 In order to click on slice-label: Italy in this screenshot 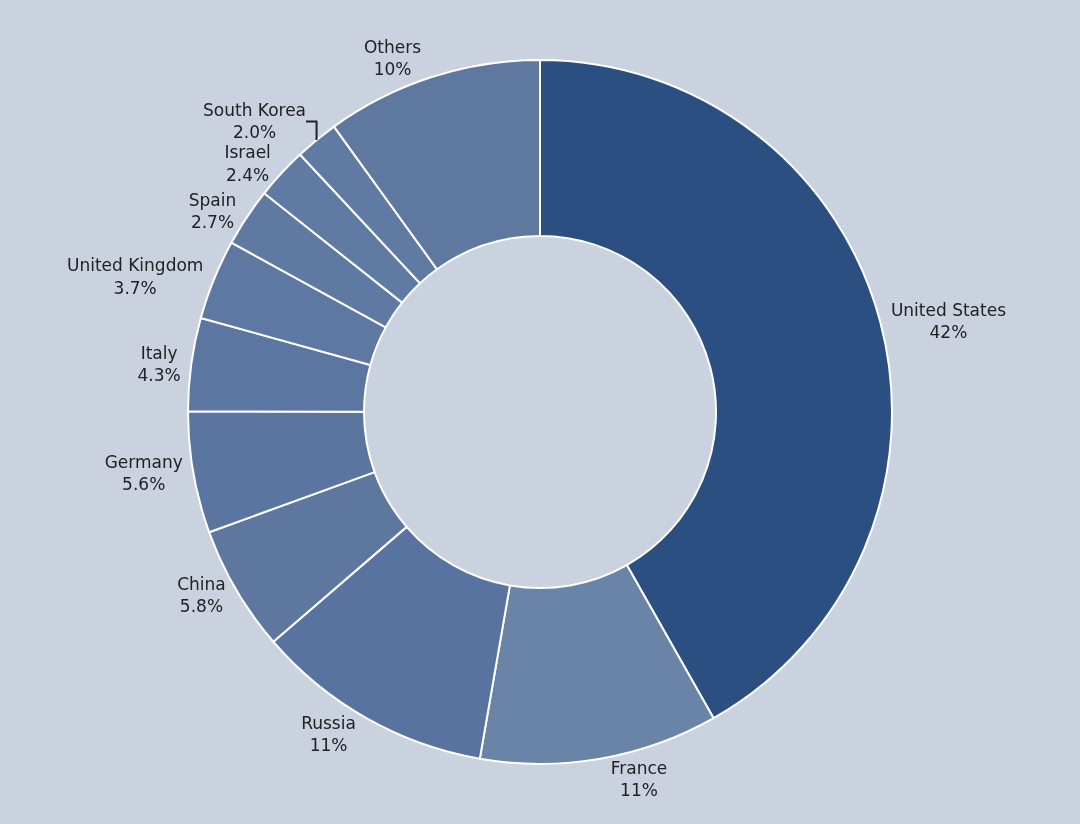, I will do `click(159, 352)`.